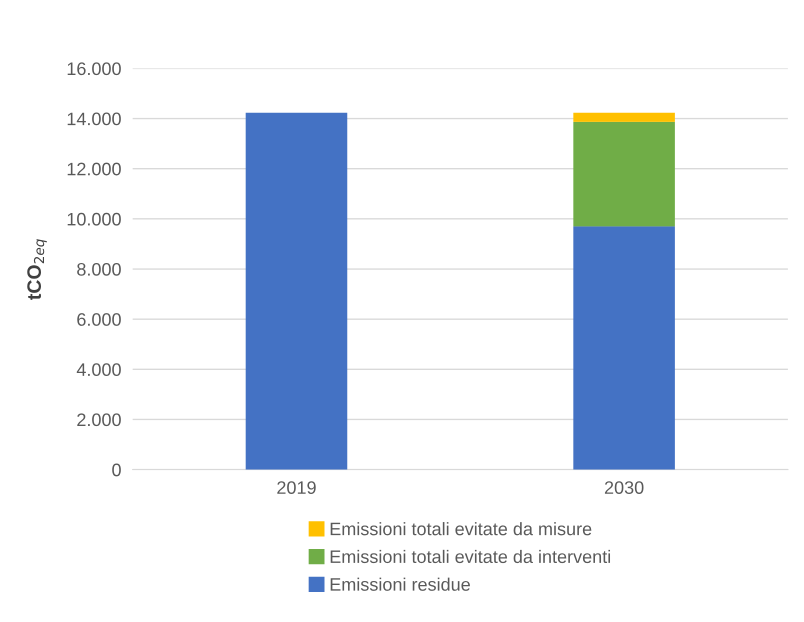 The width and height of the screenshot is (804, 622). Describe the element at coordinates (116, 470) in the screenshot. I see `y-tick-label: 0` at that location.